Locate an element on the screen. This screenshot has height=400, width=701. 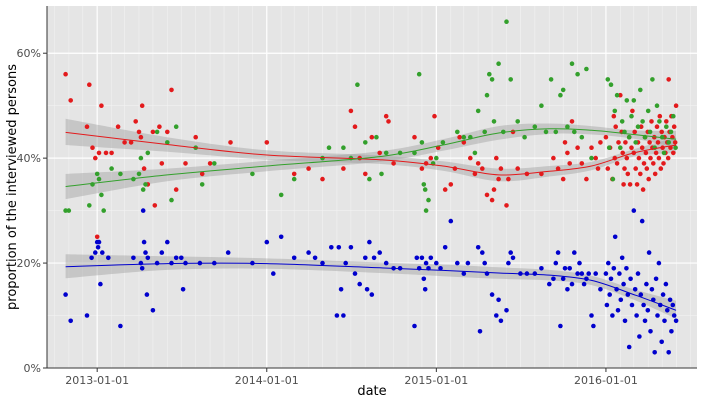
y-tick-label: 0% is located at coordinates (32, 368).